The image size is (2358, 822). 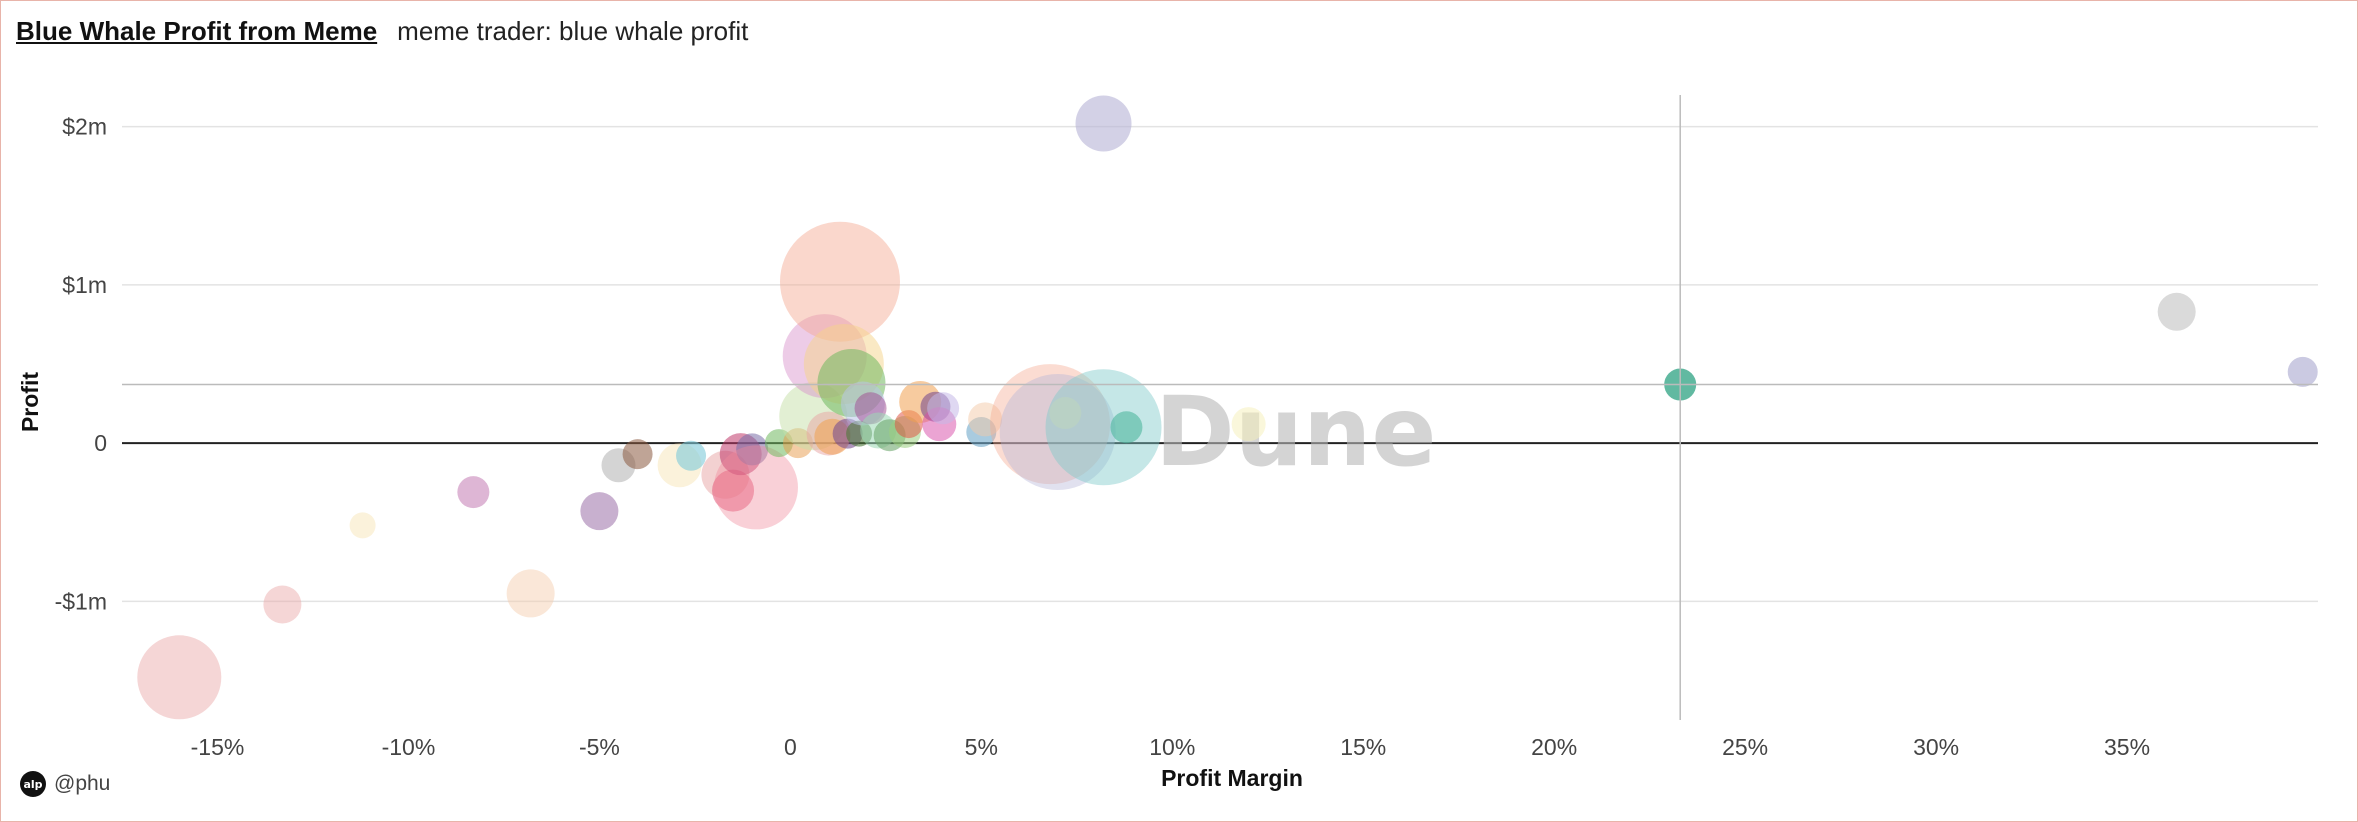 What do you see at coordinates (2127, 747) in the screenshot?
I see `x-tick-label: 35%` at bounding box center [2127, 747].